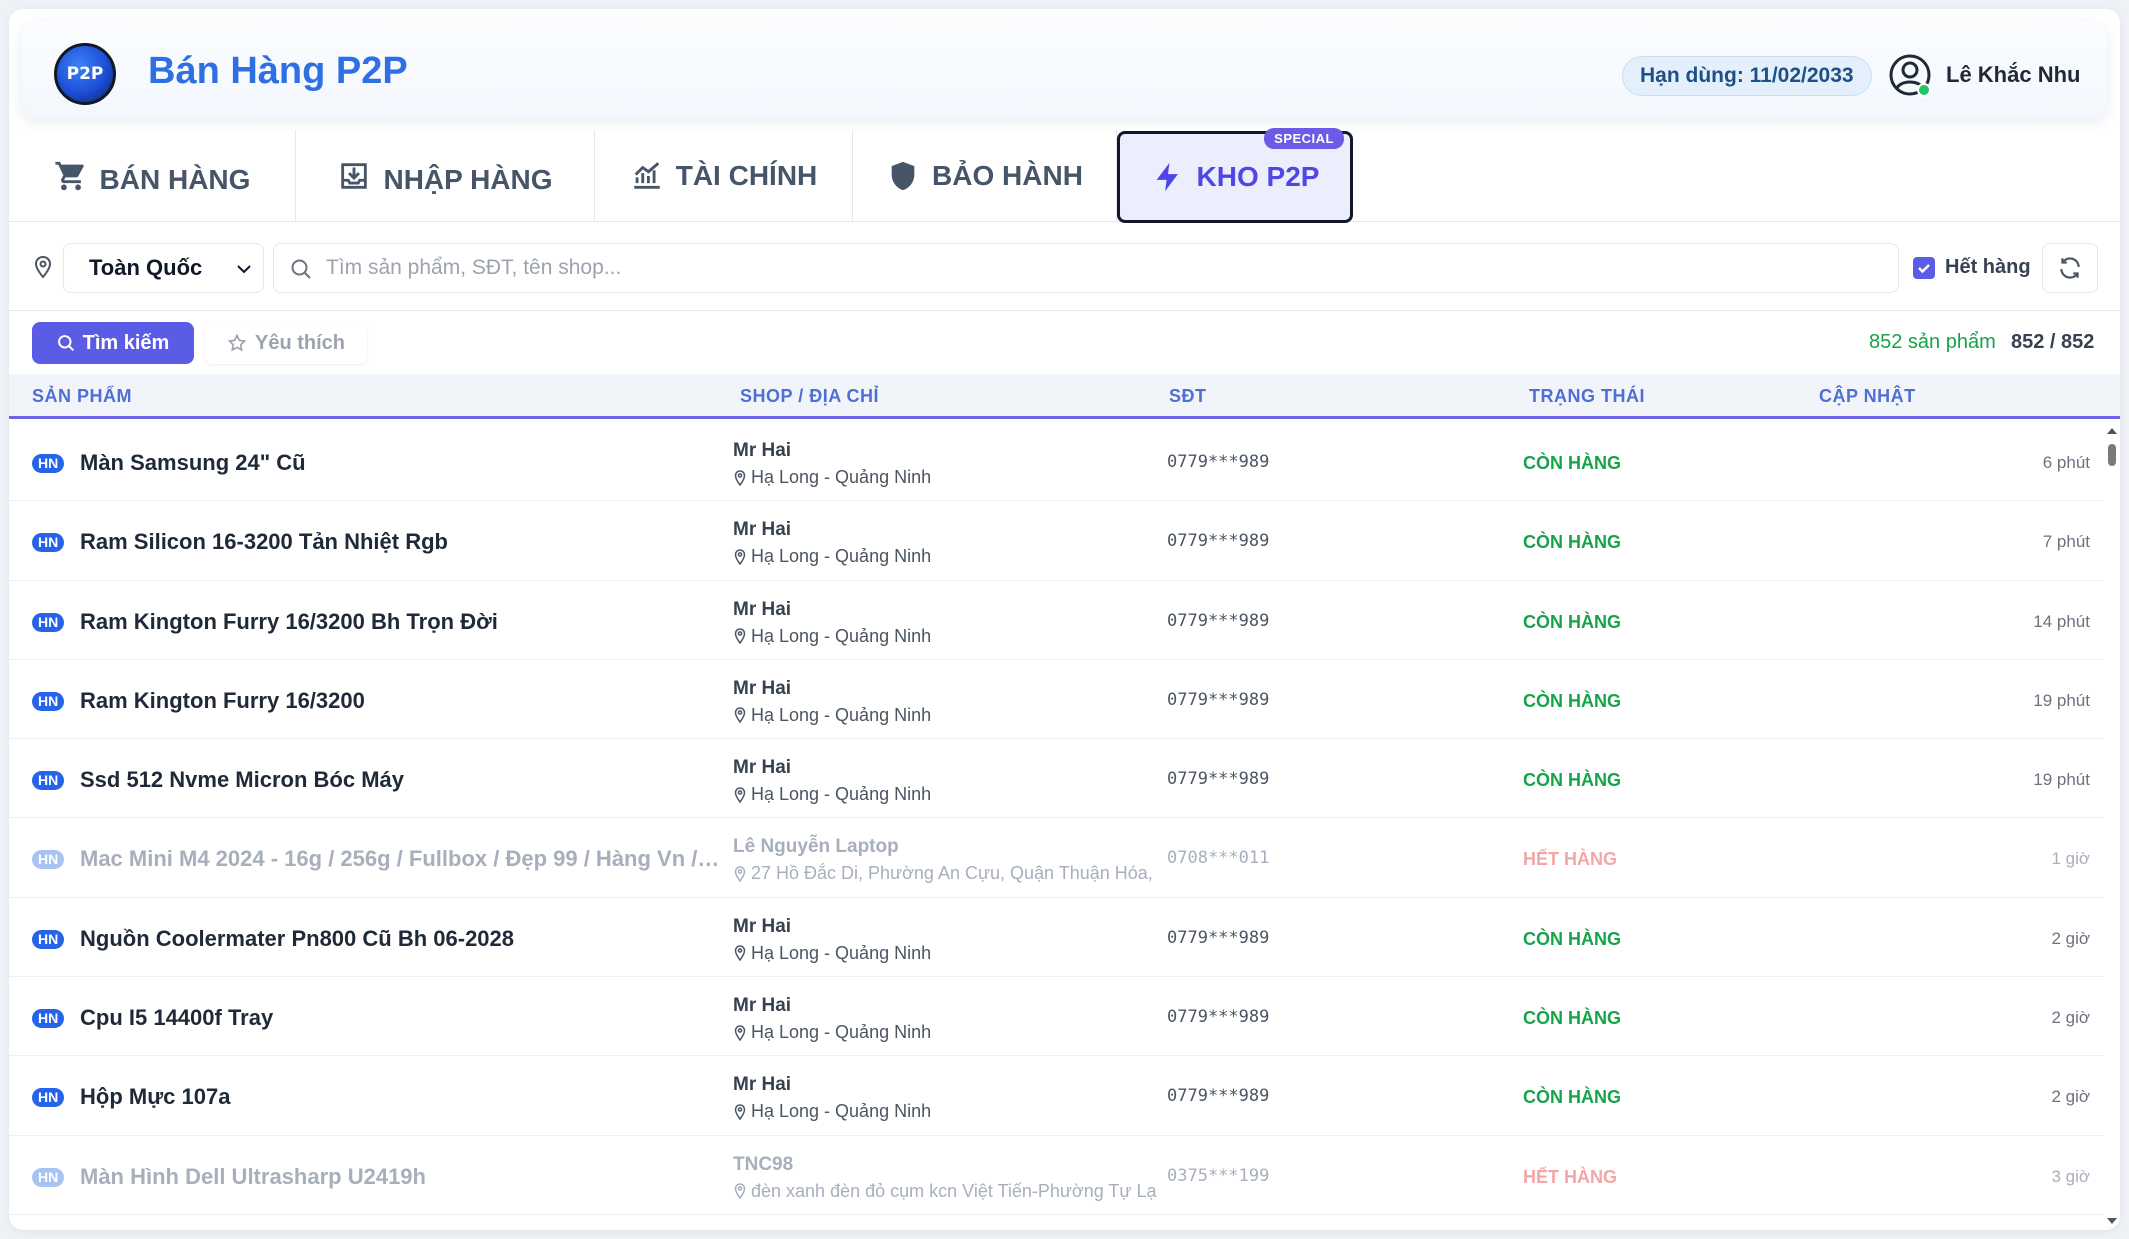  What do you see at coordinates (175, 179) in the screenshot?
I see `tab-label: BÁN HÀNG` at bounding box center [175, 179].